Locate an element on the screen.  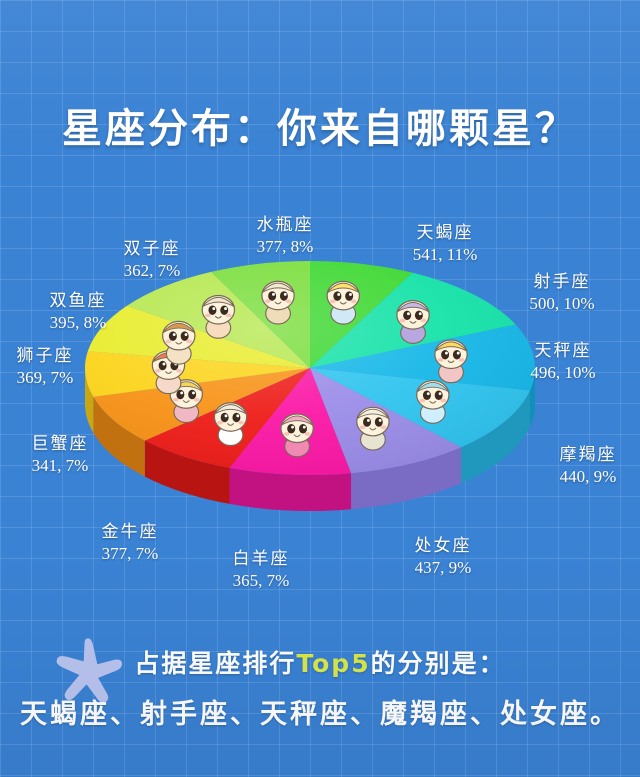
pie-label-水瓶座: 水瓶座 377, 8% is located at coordinates (285, 236).